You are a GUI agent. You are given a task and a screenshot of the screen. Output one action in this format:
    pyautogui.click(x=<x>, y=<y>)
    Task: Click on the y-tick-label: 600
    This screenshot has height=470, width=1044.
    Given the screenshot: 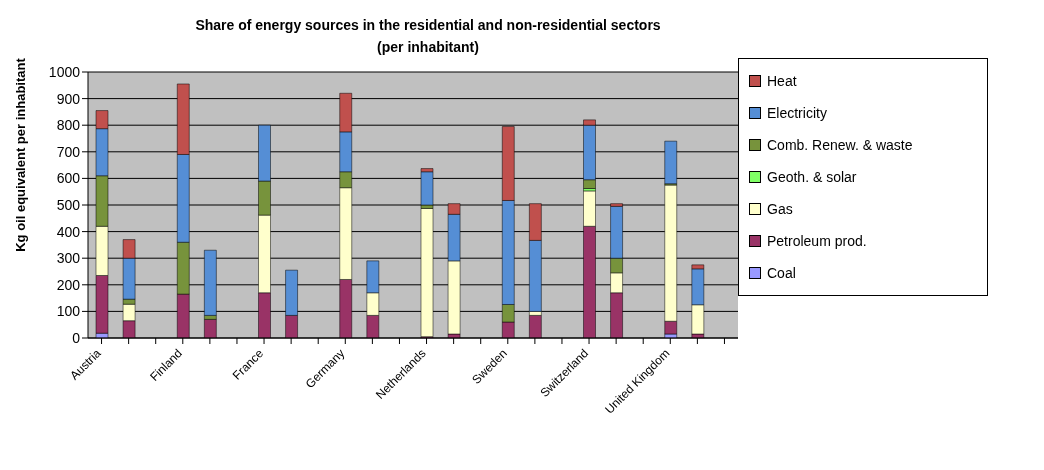 What is the action you would take?
    pyautogui.click(x=68, y=178)
    